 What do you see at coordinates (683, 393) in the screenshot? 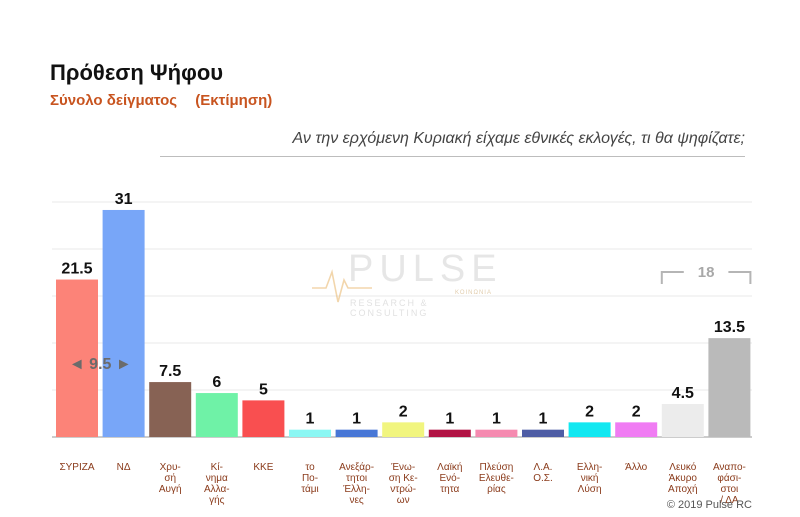
I see `bar-value-label: 4.5` at bounding box center [683, 393].